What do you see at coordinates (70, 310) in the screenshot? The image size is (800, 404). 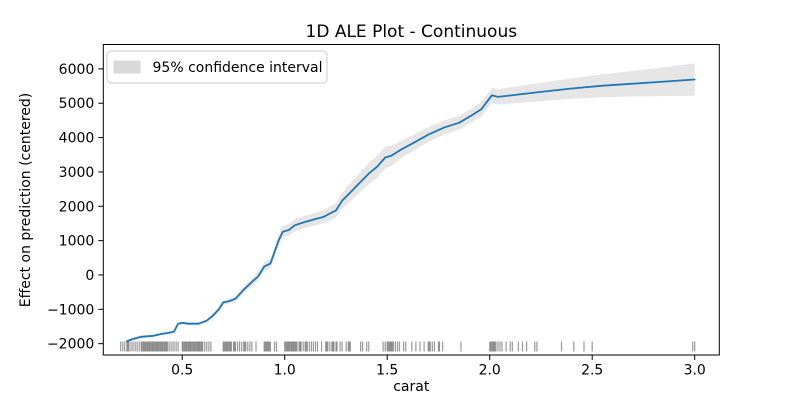 I see `y-tick-label: −1000` at bounding box center [70, 310].